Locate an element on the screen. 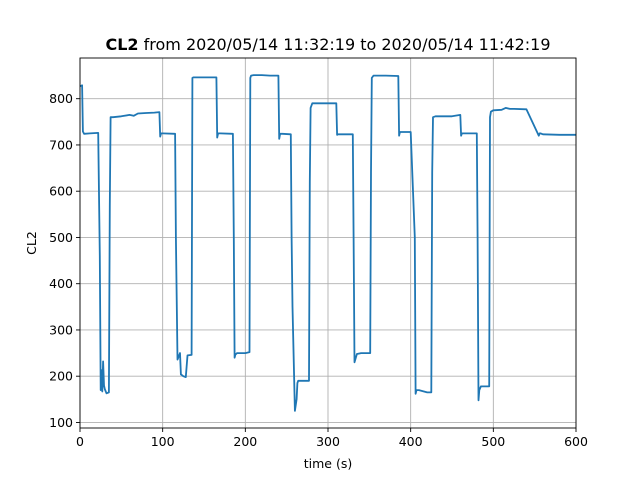  x-axis-label: time (s) is located at coordinates (328, 463).